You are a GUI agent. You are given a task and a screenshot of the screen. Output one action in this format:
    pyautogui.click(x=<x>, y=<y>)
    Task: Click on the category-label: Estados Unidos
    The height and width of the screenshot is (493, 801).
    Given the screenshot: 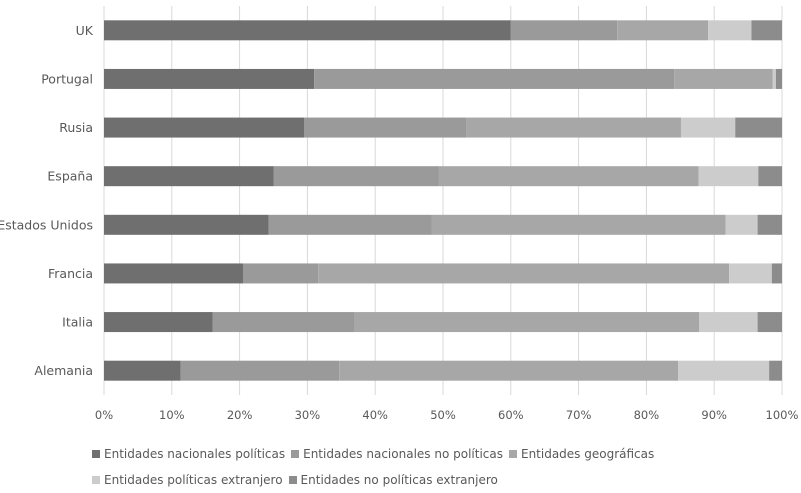 What is the action you would take?
    pyautogui.click(x=46, y=224)
    